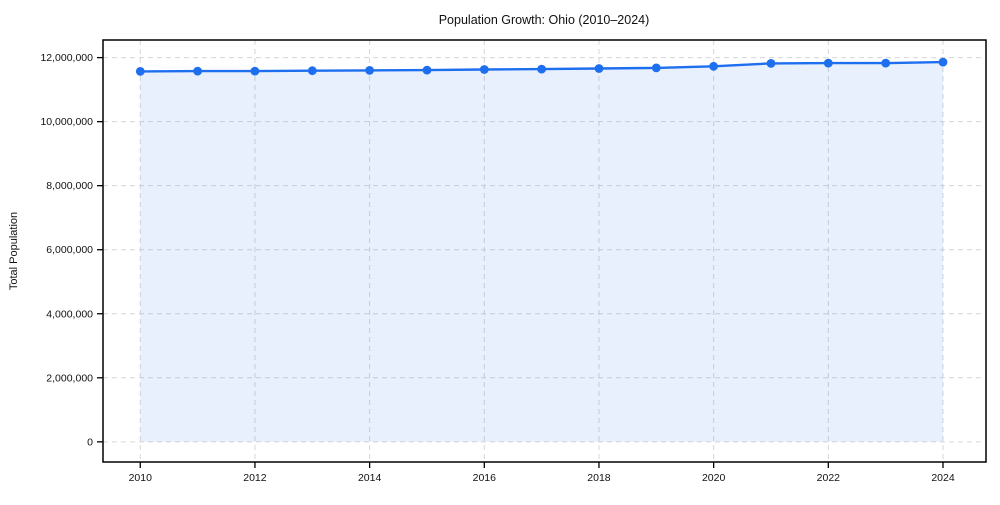  What do you see at coordinates (544, 20) in the screenshot?
I see `chart-title: Population Growth: Ohio (2010–2024)` at bounding box center [544, 20].